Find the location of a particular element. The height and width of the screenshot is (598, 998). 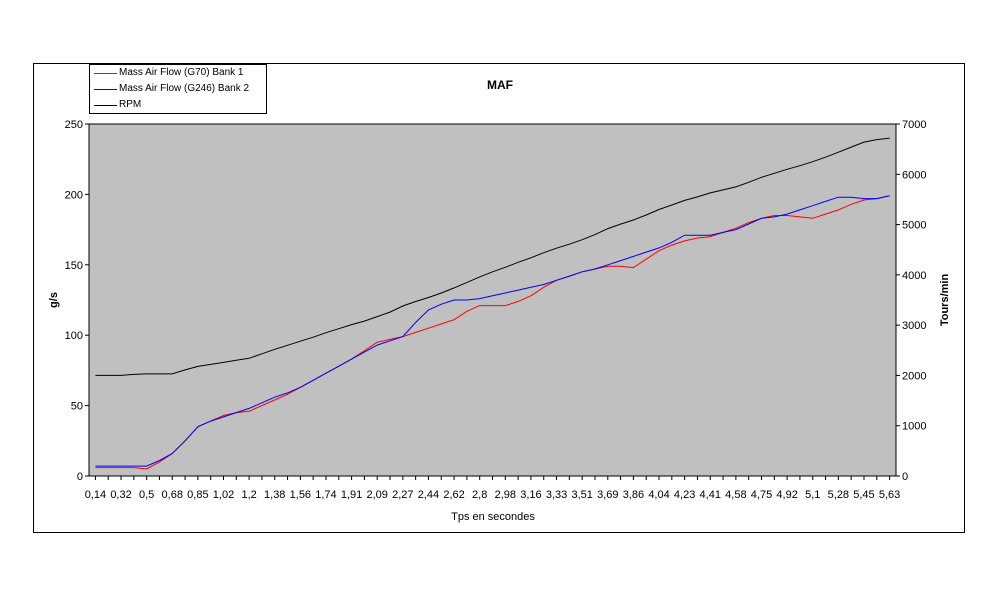

x-tick-label: 0,32 is located at coordinates (120, 495).